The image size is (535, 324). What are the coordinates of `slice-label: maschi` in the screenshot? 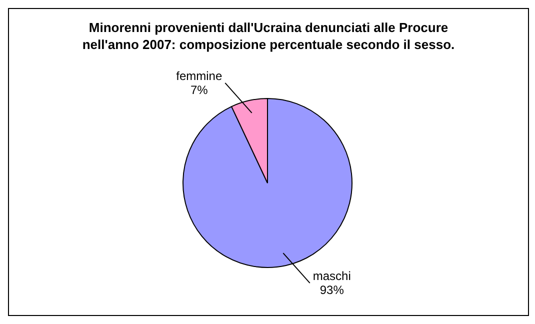 It's located at (331, 276).